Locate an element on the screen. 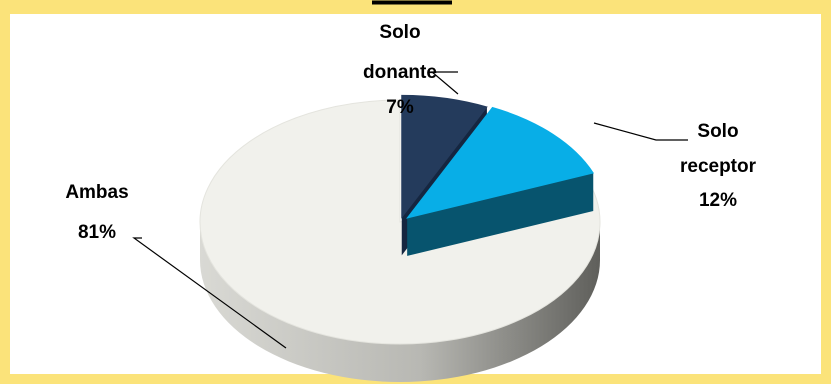 This screenshot has width=831, height=384. percent-label: 12% is located at coordinates (718, 200).